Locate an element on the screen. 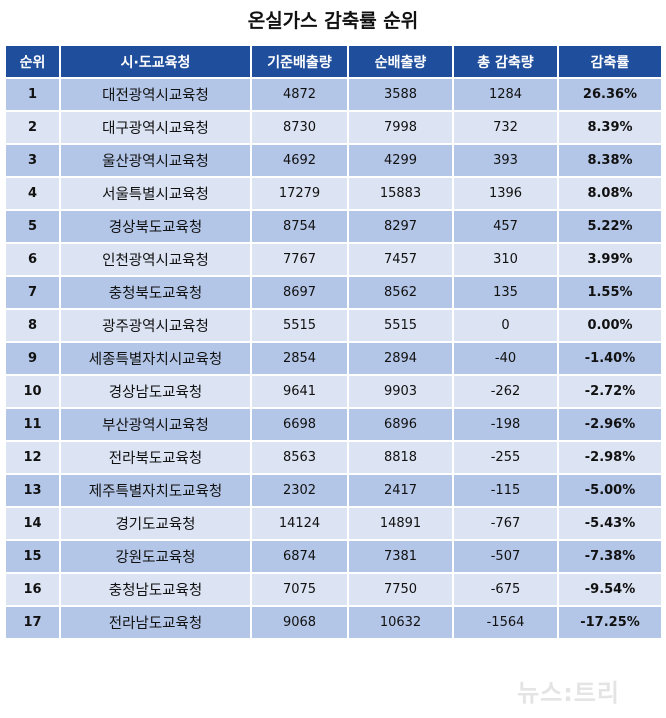 This screenshot has height=718, width=666. table-row: 7 충청북도교육청 8697 8562 135 1.55% is located at coordinates (333, 292).